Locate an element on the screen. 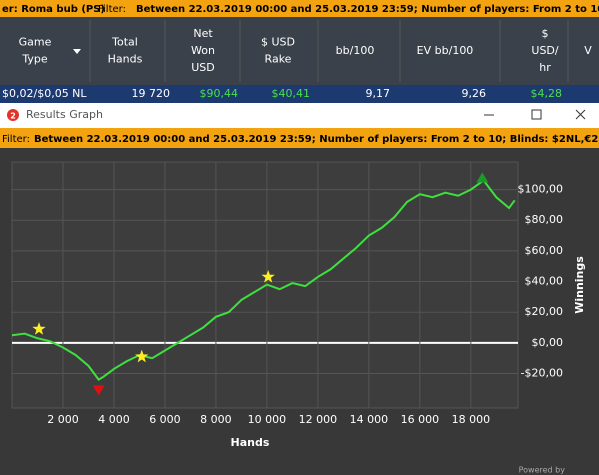 This screenshot has width=599, height=475. column-header: Total is located at coordinates (124, 42).